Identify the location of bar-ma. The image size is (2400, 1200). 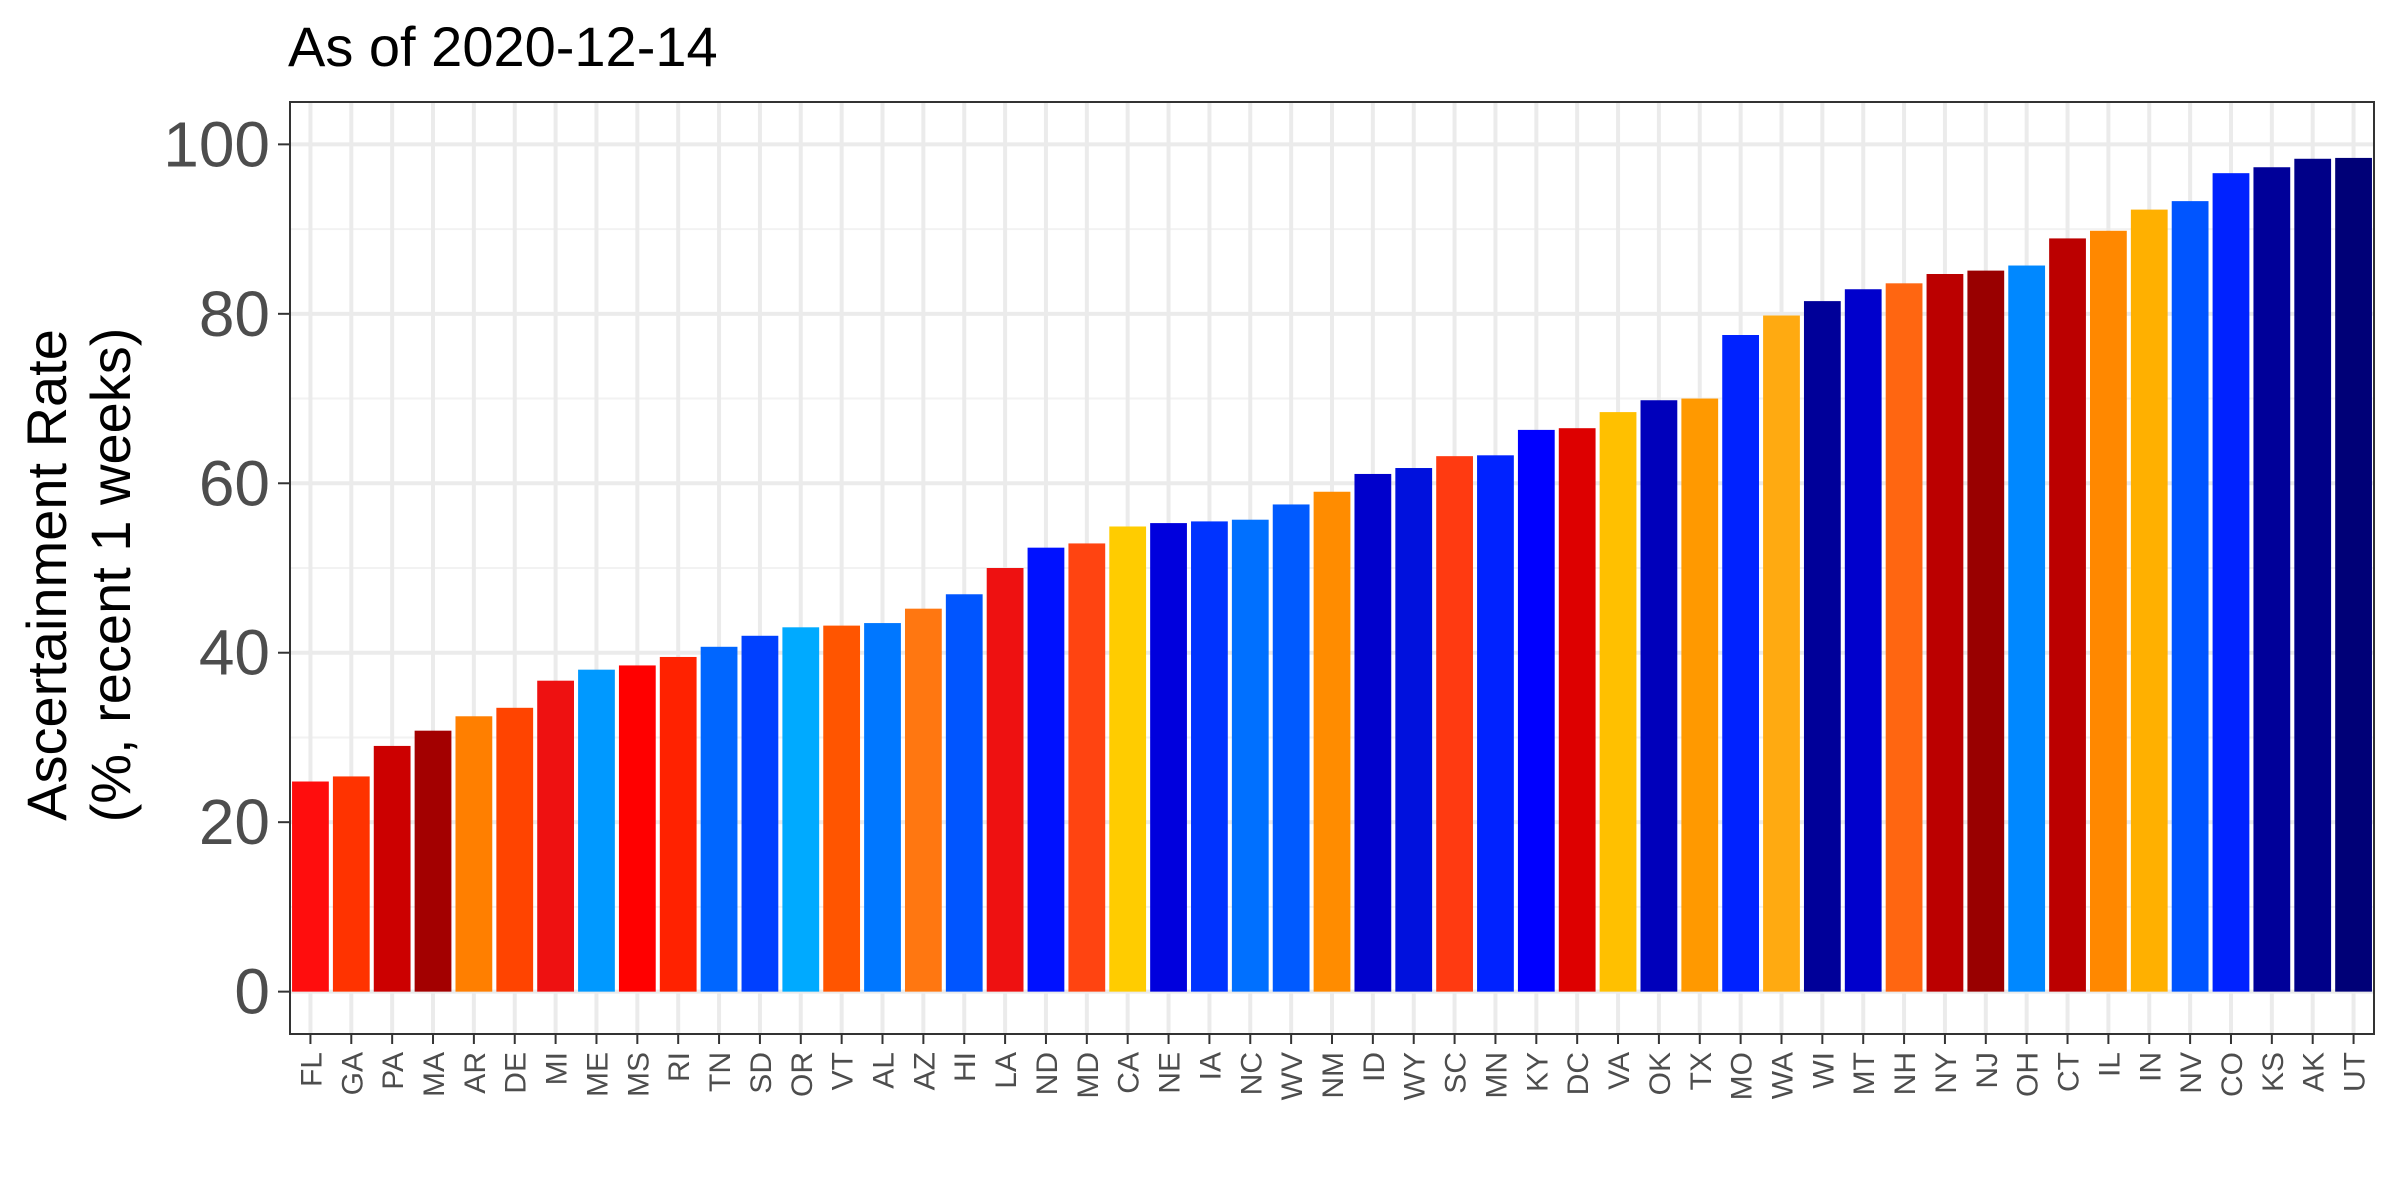
(433, 861).